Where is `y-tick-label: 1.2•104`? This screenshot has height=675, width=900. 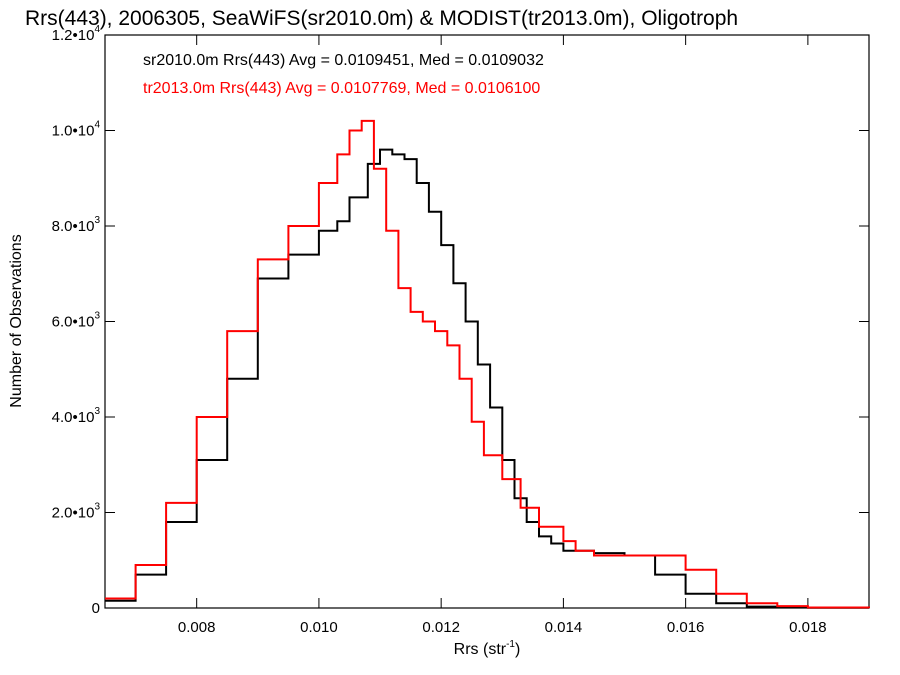
y-tick-label: 1.2•104 is located at coordinates (76, 34).